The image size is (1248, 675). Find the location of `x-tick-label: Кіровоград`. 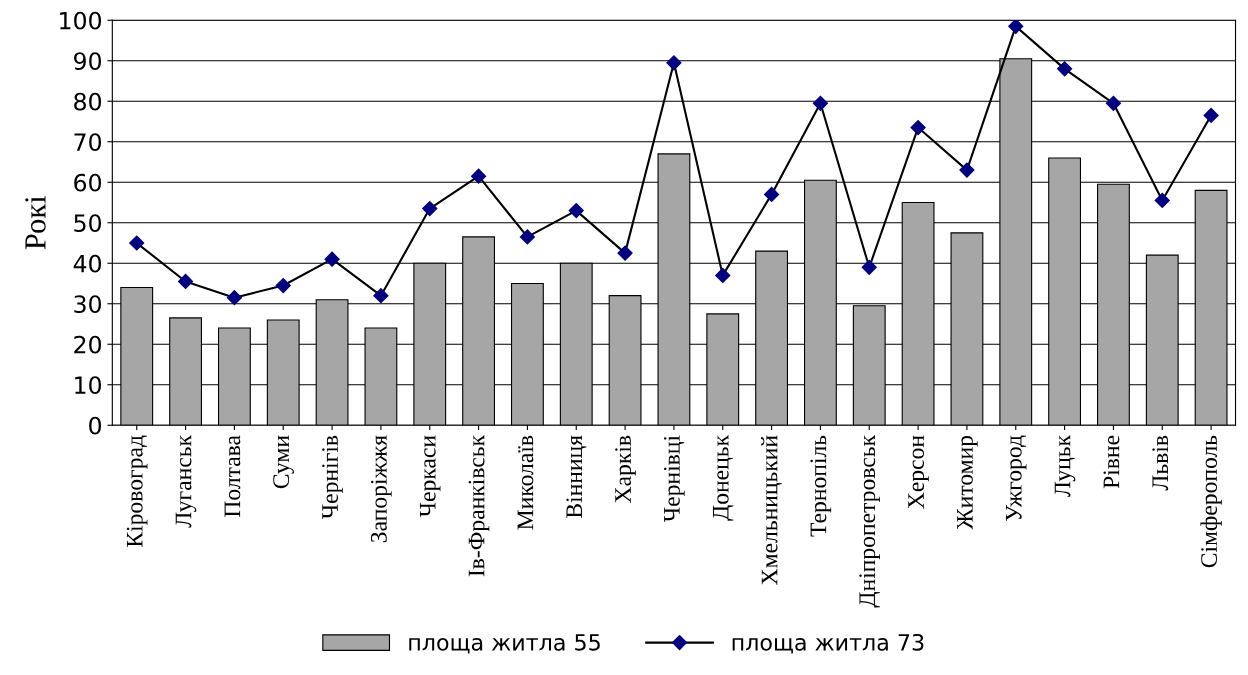

x-tick-label: Кіровоград is located at coordinates (137, 491).